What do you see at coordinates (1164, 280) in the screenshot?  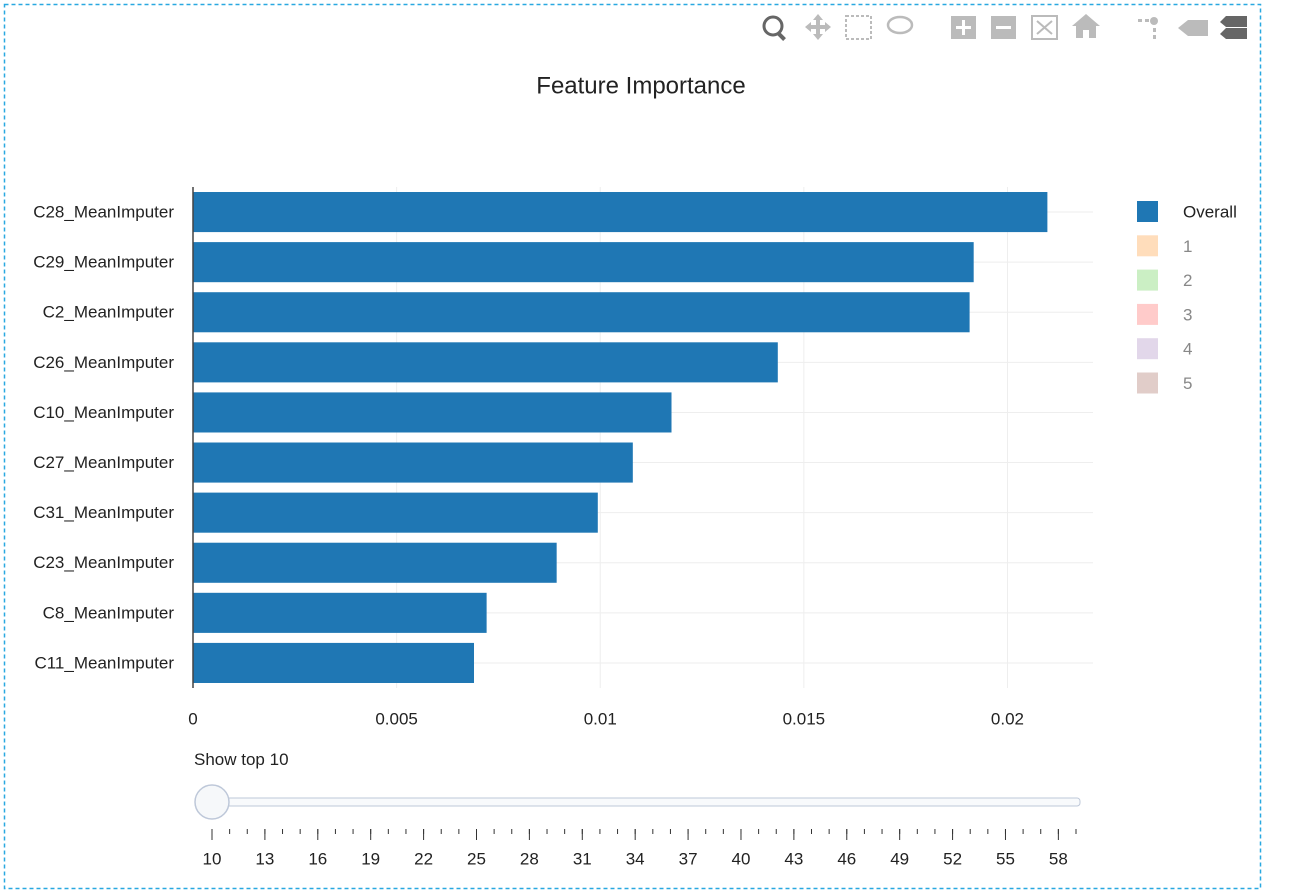 I see `legend-item: 2` at bounding box center [1164, 280].